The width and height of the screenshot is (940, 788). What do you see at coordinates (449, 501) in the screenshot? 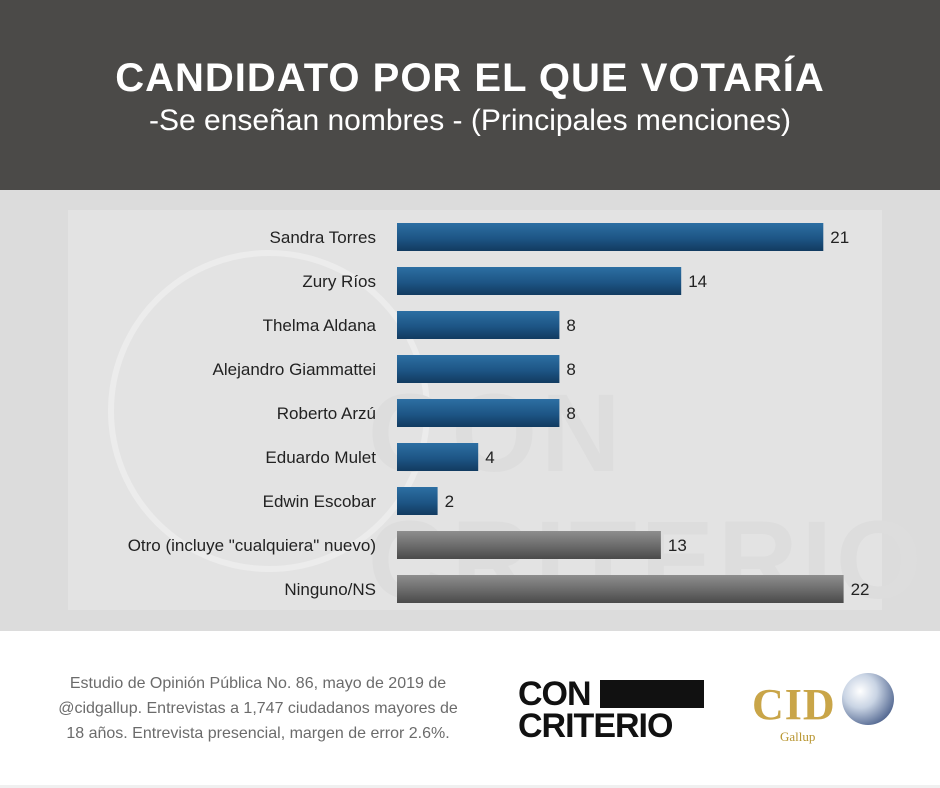
I see `value-label: 2` at bounding box center [449, 501].